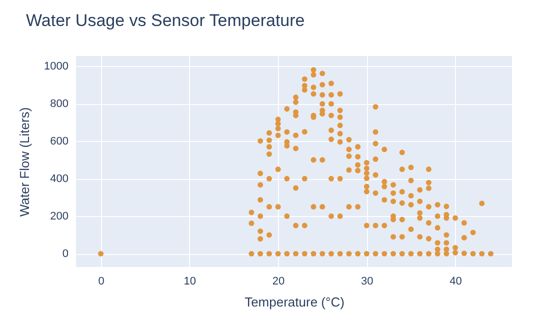 The height and width of the screenshot is (325, 560). Describe the element at coordinates (59, 142) in the screenshot. I see `y-tick-label: 600` at that location.